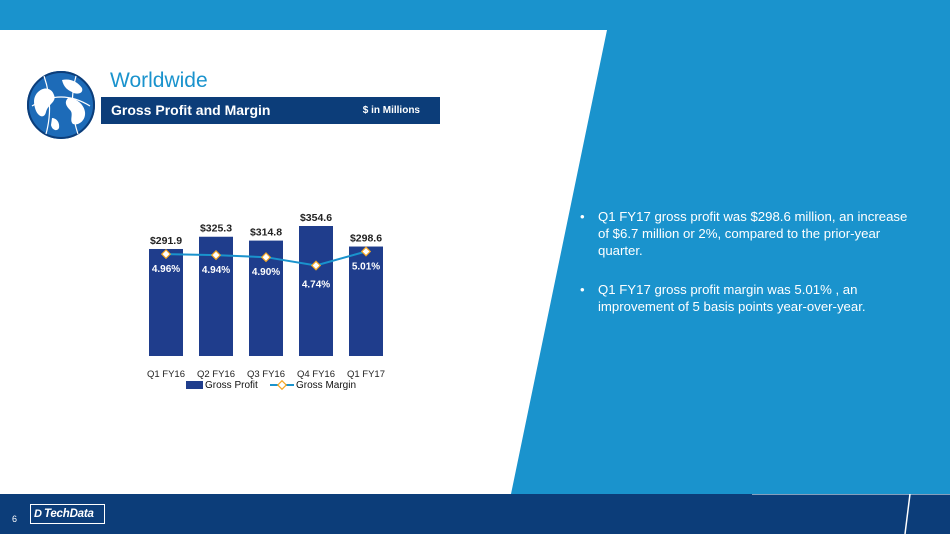 This screenshot has height=534, width=950. What do you see at coordinates (475, 15) in the screenshot?
I see `top-accent-strip` at bounding box center [475, 15].